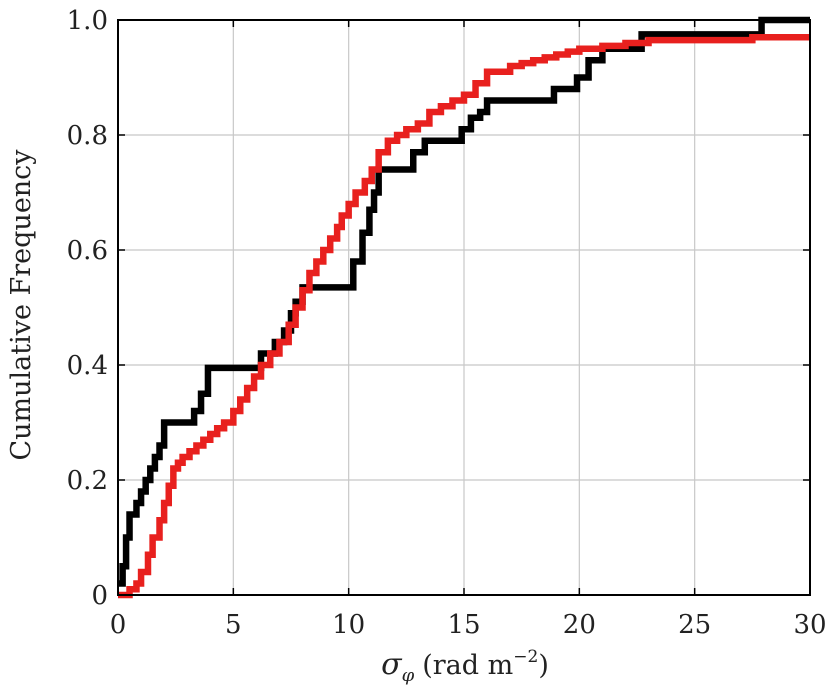  I want to click on x-tick-label: 20, so click(579, 625).